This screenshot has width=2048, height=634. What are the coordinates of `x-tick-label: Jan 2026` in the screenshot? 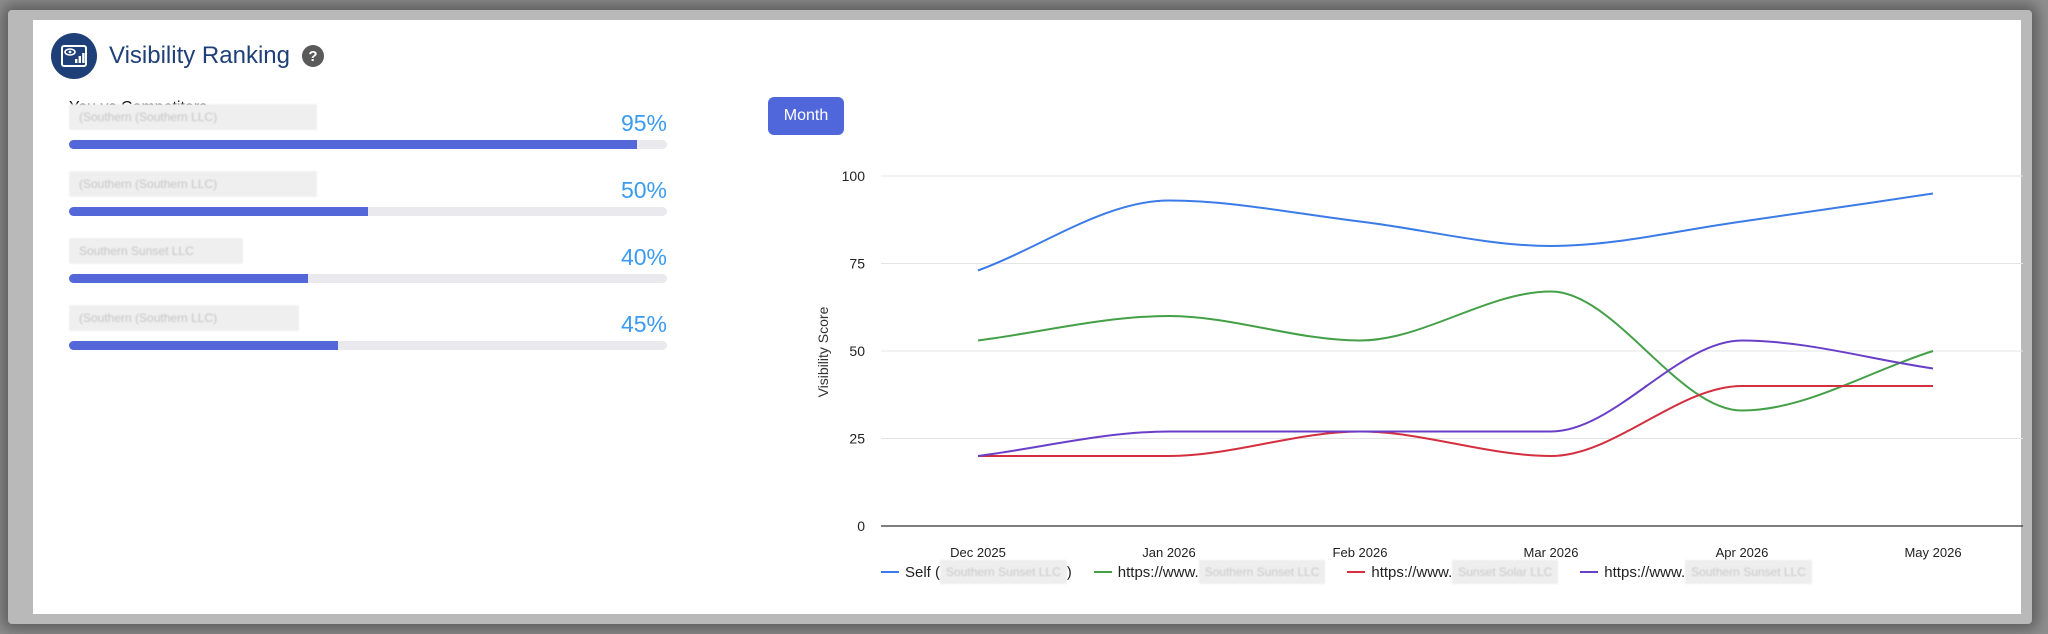 It's located at (1169, 552).